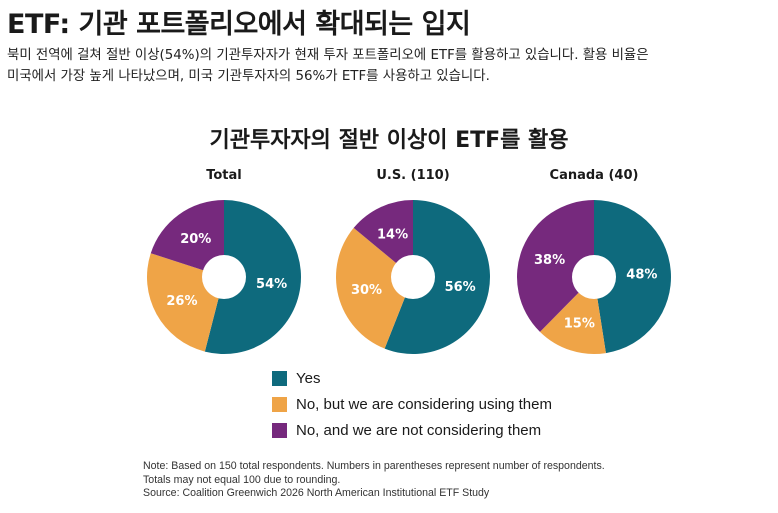 Image resolution: width=778 pixels, height=513 pixels. I want to click on legend-swatch-considering, so click(279, 404).